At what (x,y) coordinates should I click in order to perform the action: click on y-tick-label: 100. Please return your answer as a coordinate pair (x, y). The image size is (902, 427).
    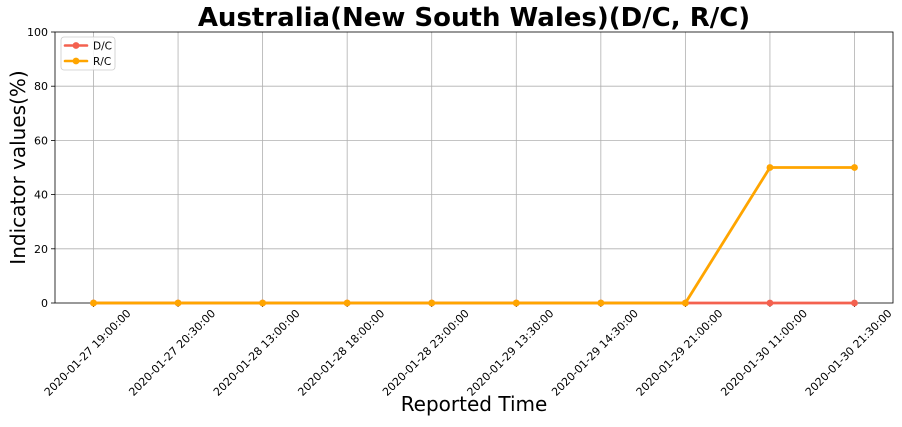
    Looking at the image, I should click on (37, 32).